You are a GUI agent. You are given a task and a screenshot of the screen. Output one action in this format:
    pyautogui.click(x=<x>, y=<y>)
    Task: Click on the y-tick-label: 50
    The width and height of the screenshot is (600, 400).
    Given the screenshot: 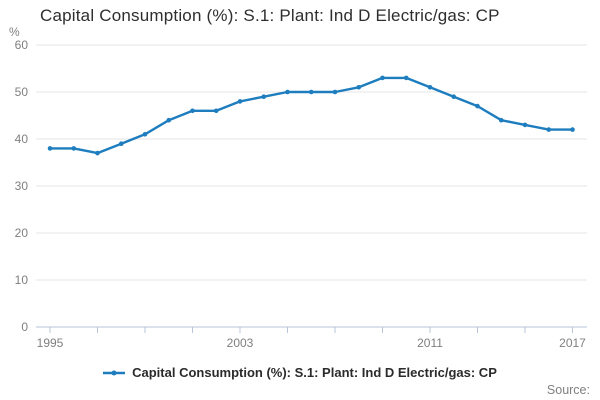 What is the action you would take?
    pyautogui.click(x=22, y=92)
    